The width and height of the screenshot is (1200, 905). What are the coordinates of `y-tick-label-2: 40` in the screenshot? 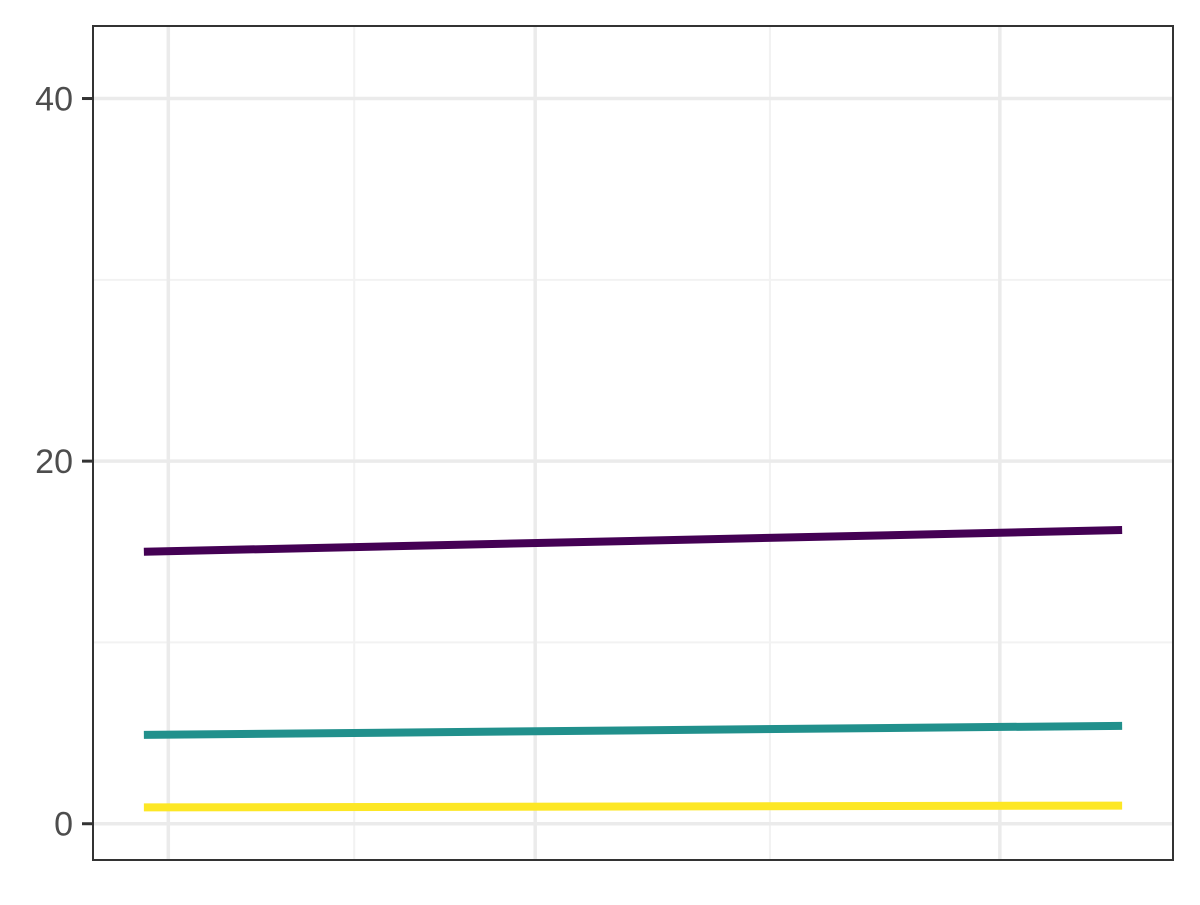 It's located at (54, 100).